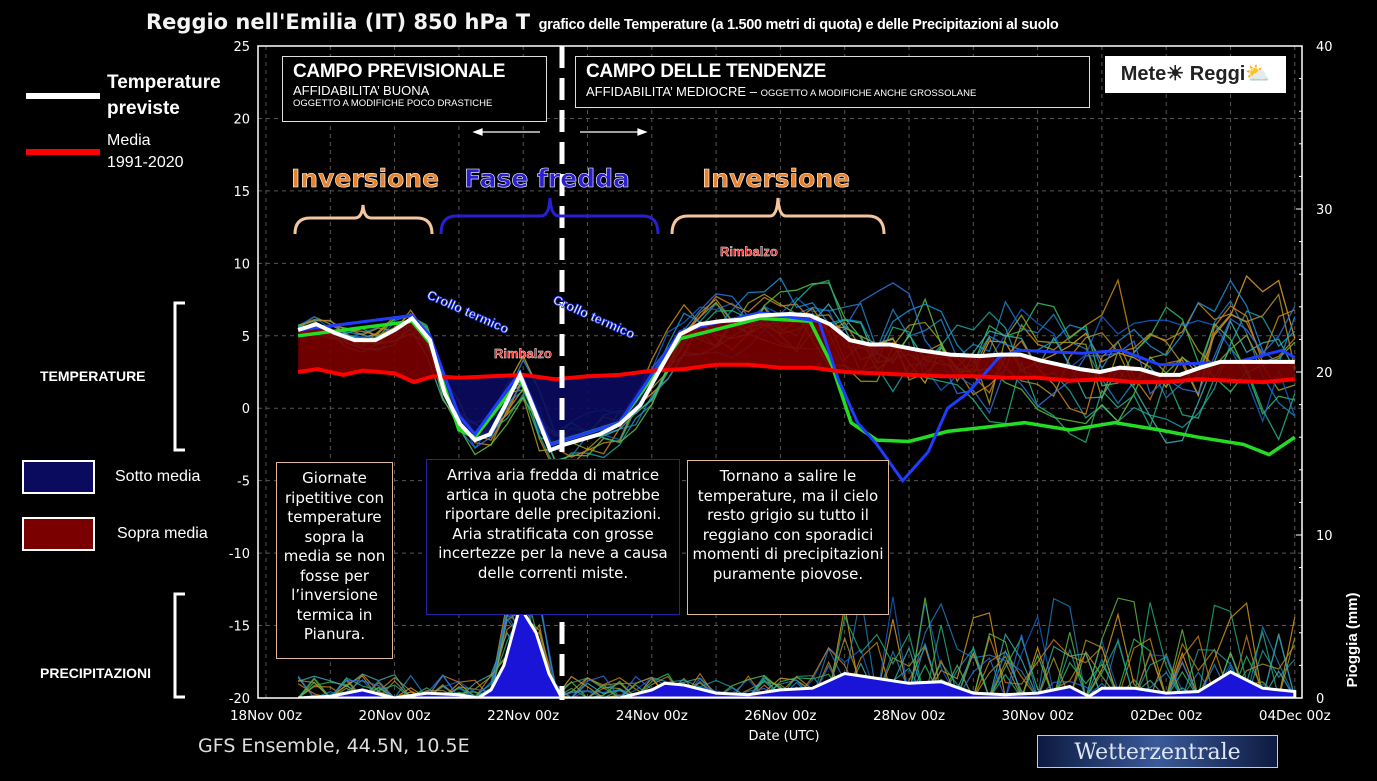 This screenshot has height=781, width=1377. Describe the element at coordinates (1324, 210) in the screenshot. I see `y2-tick-label: 30` at that location.